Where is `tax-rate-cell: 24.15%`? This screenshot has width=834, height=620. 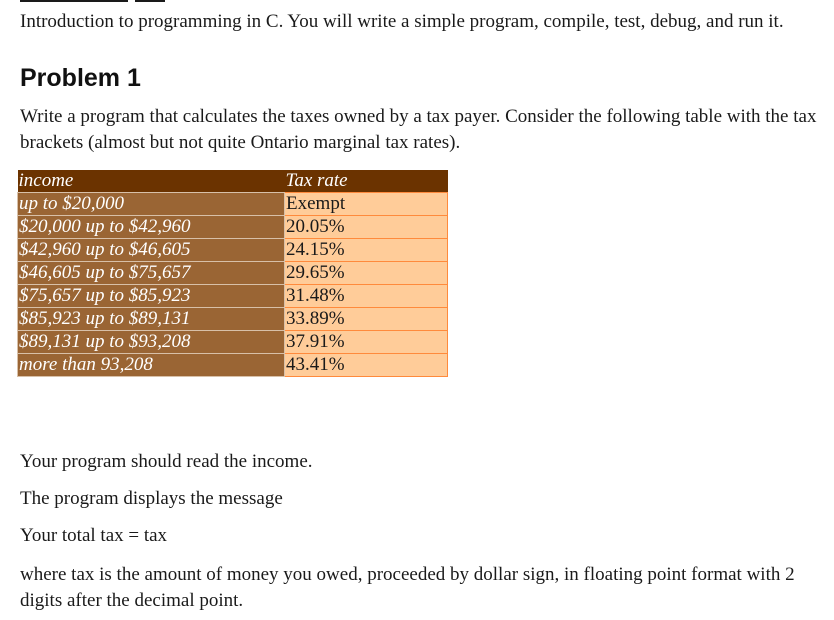 tax-rate-cell: 24.15% is located at coordinates (366, 250).